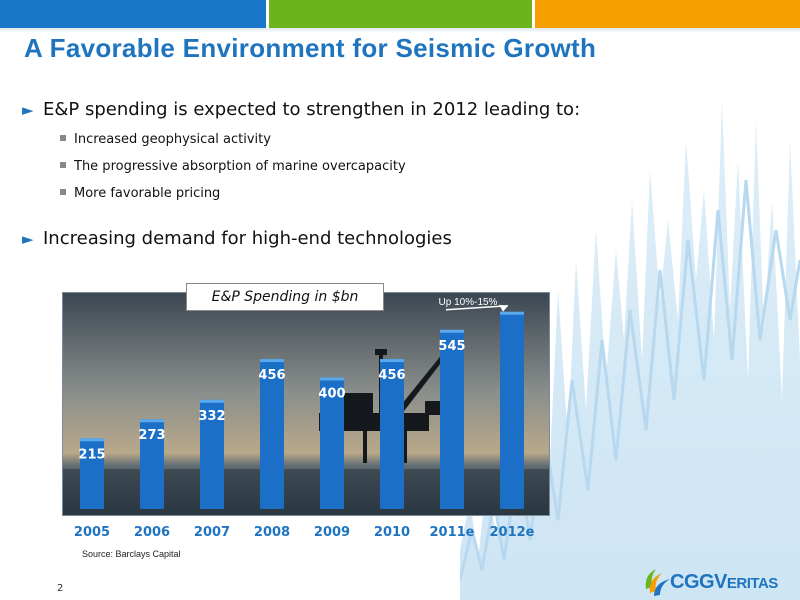 The height and width of the screenshot is (600, 800). What do you see at coordinates (60, 588) in the screenshot?
I see `page-number: 2` at bounding box center [60, 588].